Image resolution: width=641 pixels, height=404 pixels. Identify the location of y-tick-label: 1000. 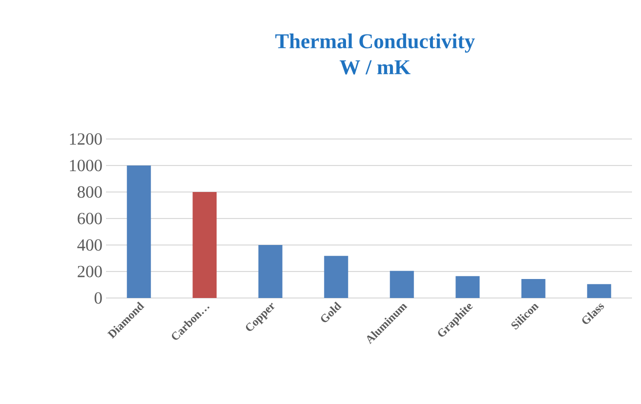
(86, 166).